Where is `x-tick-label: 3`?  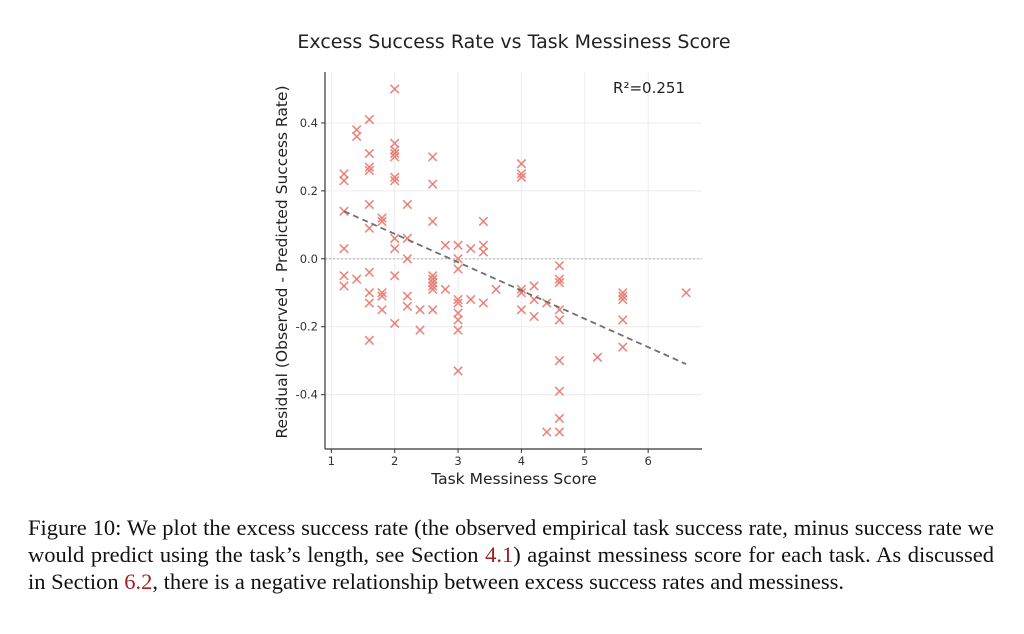 x-tick-label: 3 is located at coordinates (457, 461).